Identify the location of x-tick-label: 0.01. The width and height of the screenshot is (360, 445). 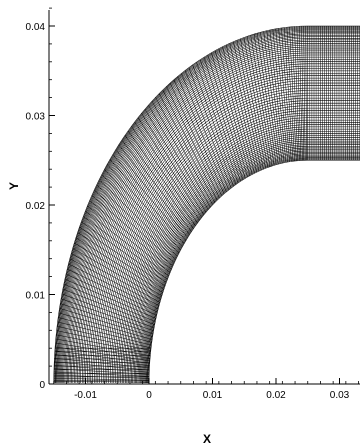
(213, 395).